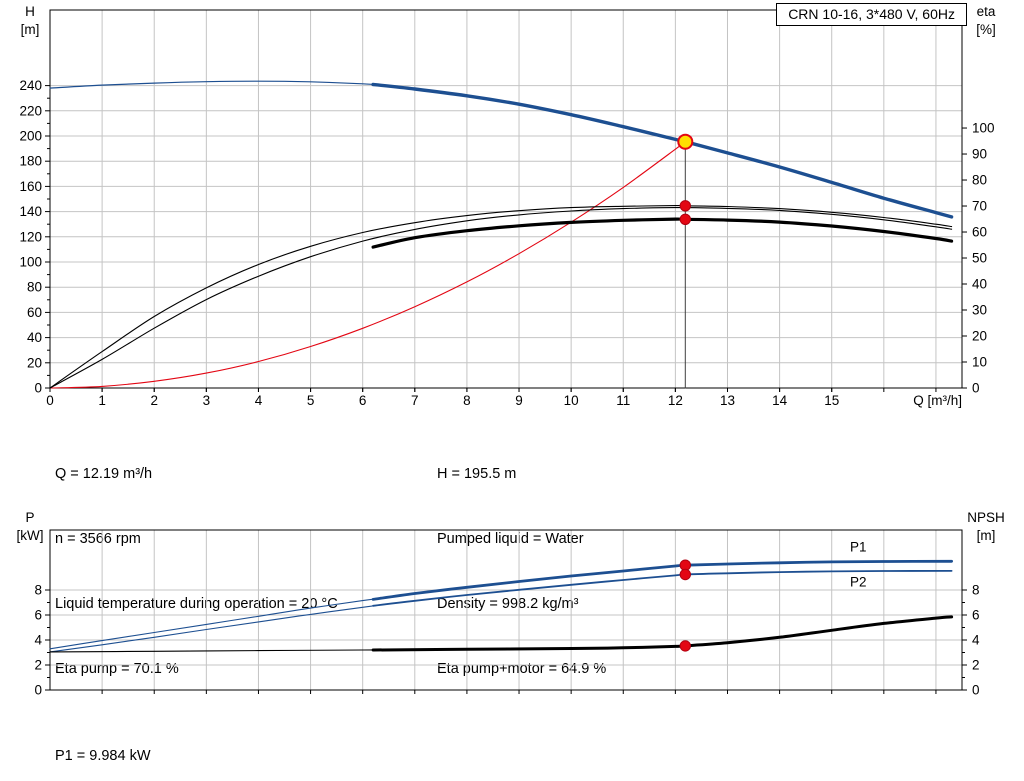  I want to click on tick-label-right: 60, so click(979, 232).